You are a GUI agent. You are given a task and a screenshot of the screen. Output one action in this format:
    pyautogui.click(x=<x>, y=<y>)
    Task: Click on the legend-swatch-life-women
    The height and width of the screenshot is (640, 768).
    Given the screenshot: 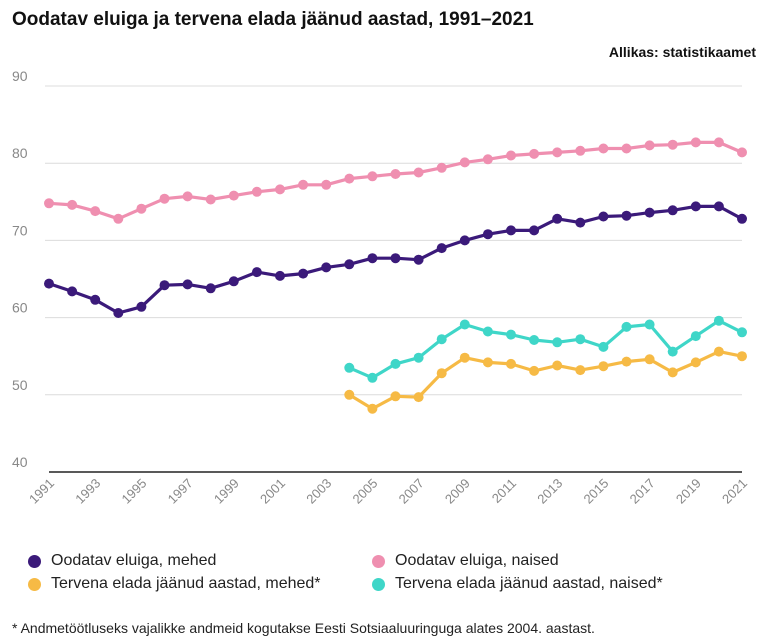 What is the action you would take?
    pyautogui.click(x=378, y=561)
    